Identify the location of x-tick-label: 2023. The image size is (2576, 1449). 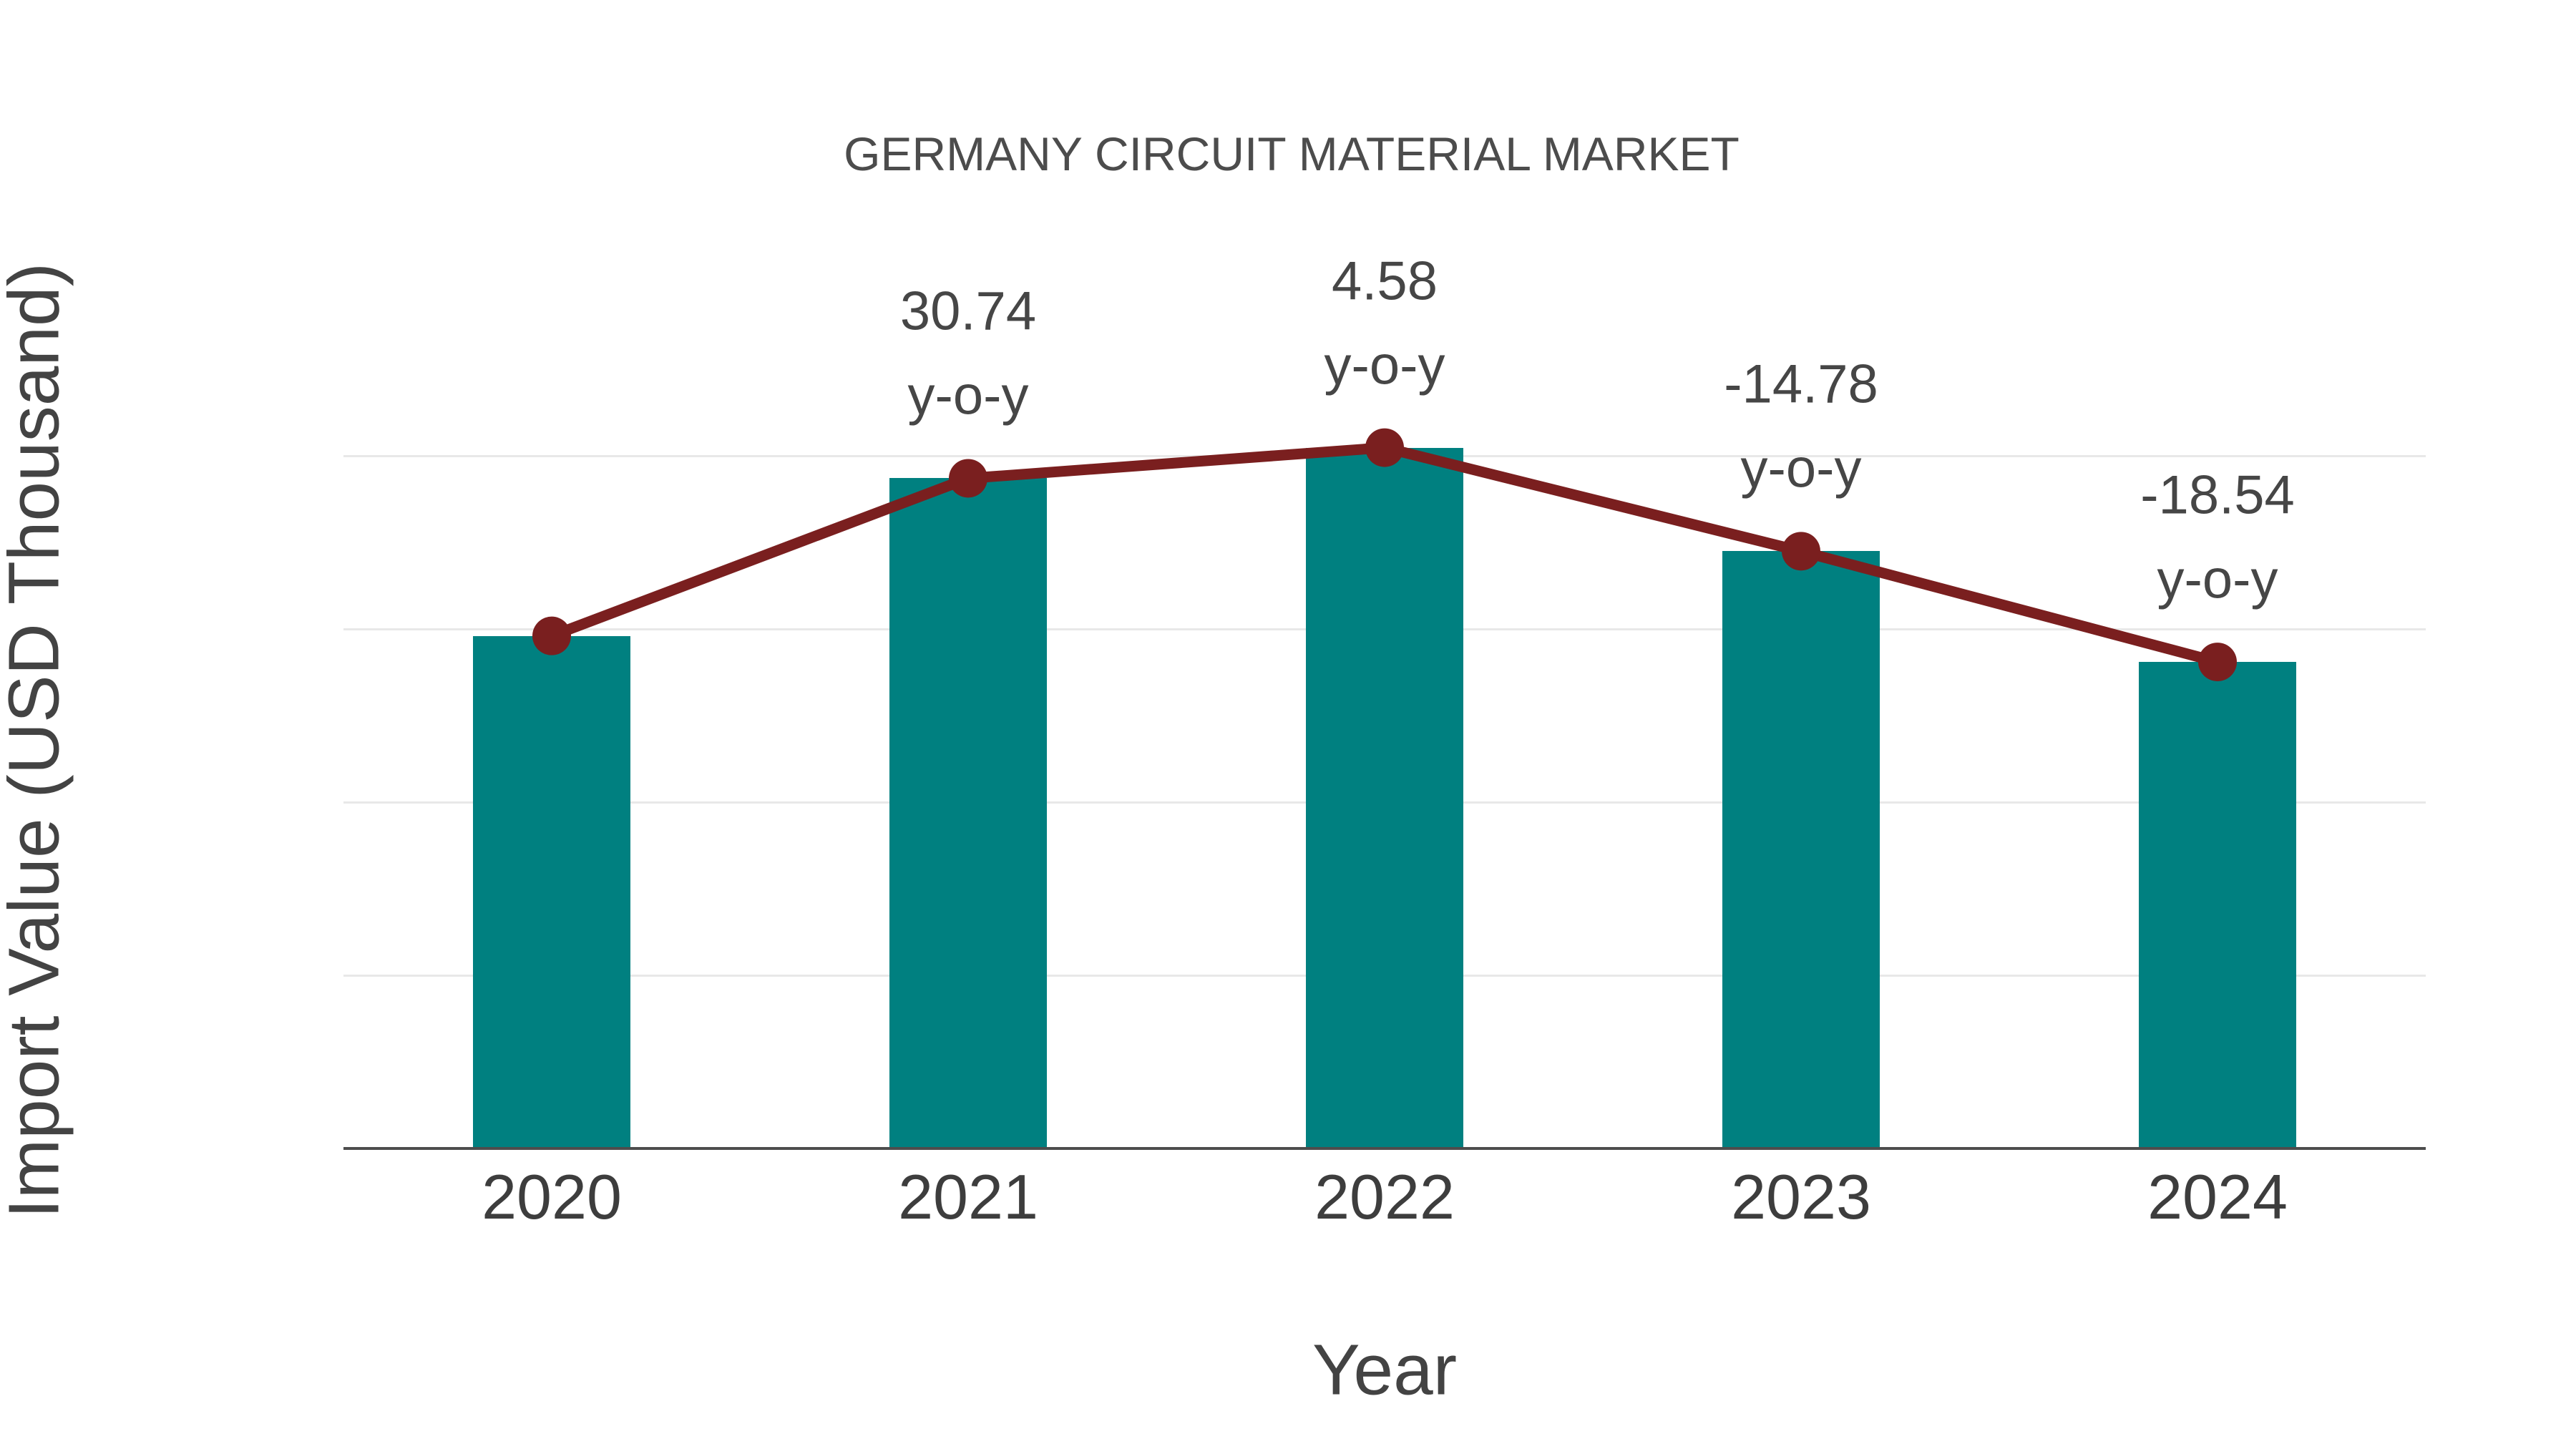
(1801, 1196).